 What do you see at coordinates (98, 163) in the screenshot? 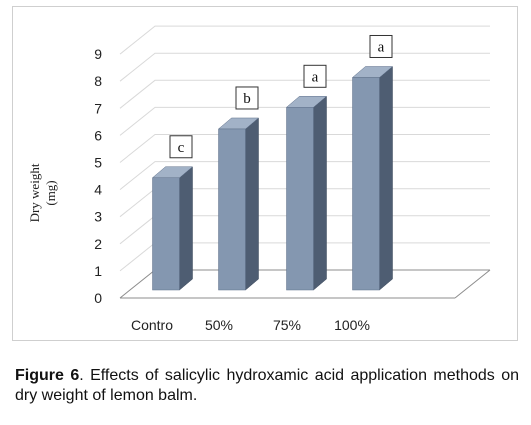
I see `y-tick-label: 5` at bounding box center [98, 163].